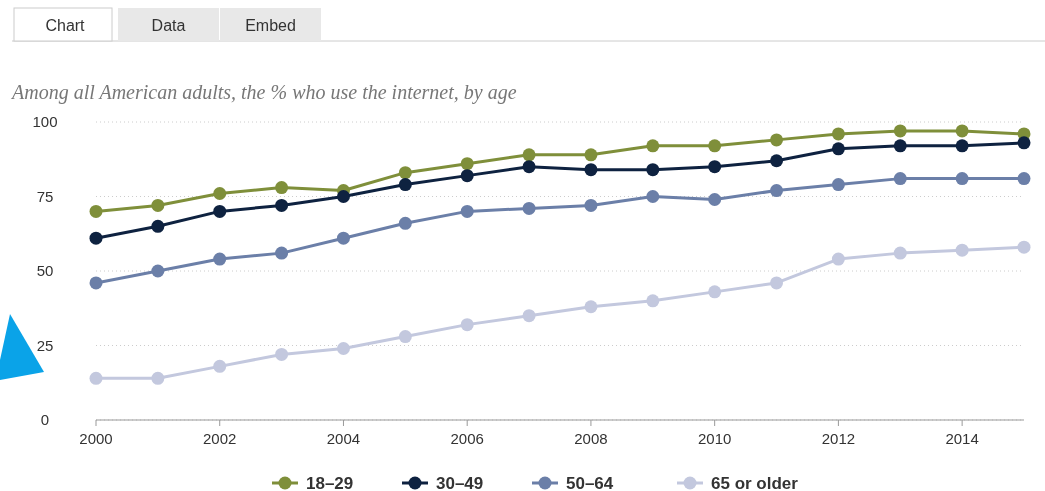 The height and width of the screenshot is (491, 1045). What do you see at coordinates (45, 270) in the screenshot?
I see `y-tick-label: 50` at bounding box center [45, 270].